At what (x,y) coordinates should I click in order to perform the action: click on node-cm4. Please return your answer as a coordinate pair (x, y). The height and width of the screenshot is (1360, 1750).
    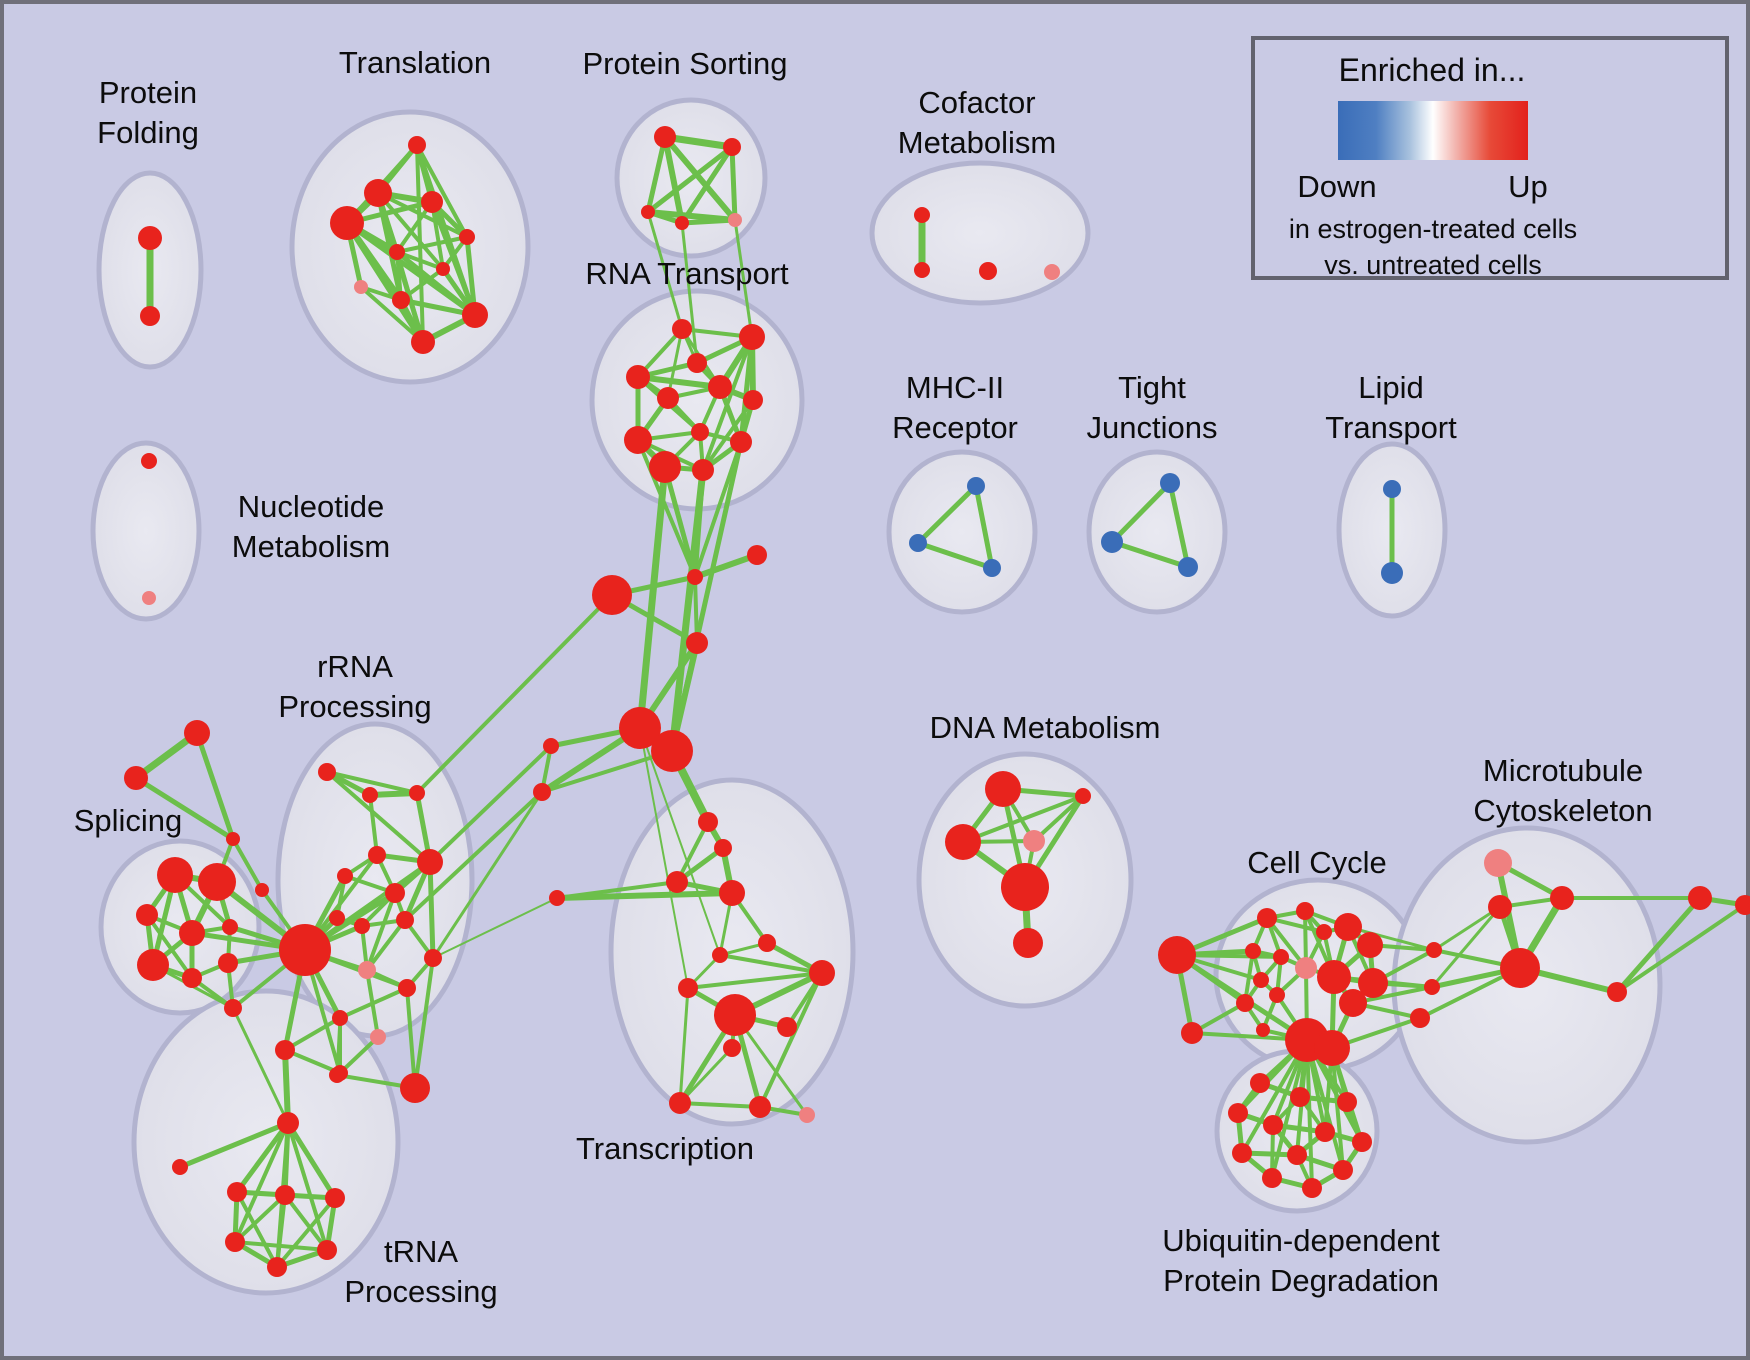
    Looking at the image, I should click on (1052, 272).